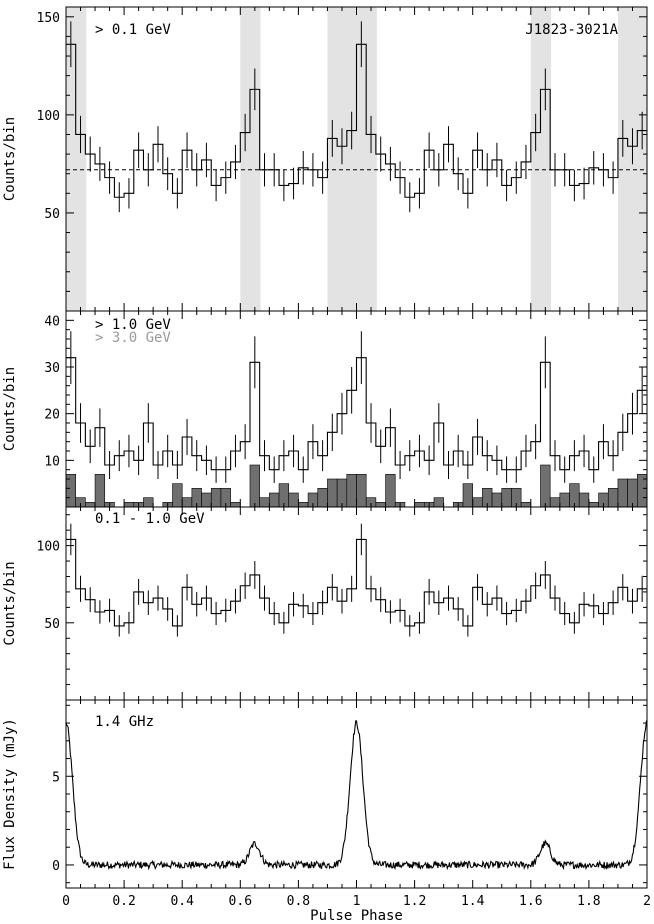  Describe the element at coordinates (56, 866) in the screenshot. I see `panel-d-ytick-label: 0` at that location.